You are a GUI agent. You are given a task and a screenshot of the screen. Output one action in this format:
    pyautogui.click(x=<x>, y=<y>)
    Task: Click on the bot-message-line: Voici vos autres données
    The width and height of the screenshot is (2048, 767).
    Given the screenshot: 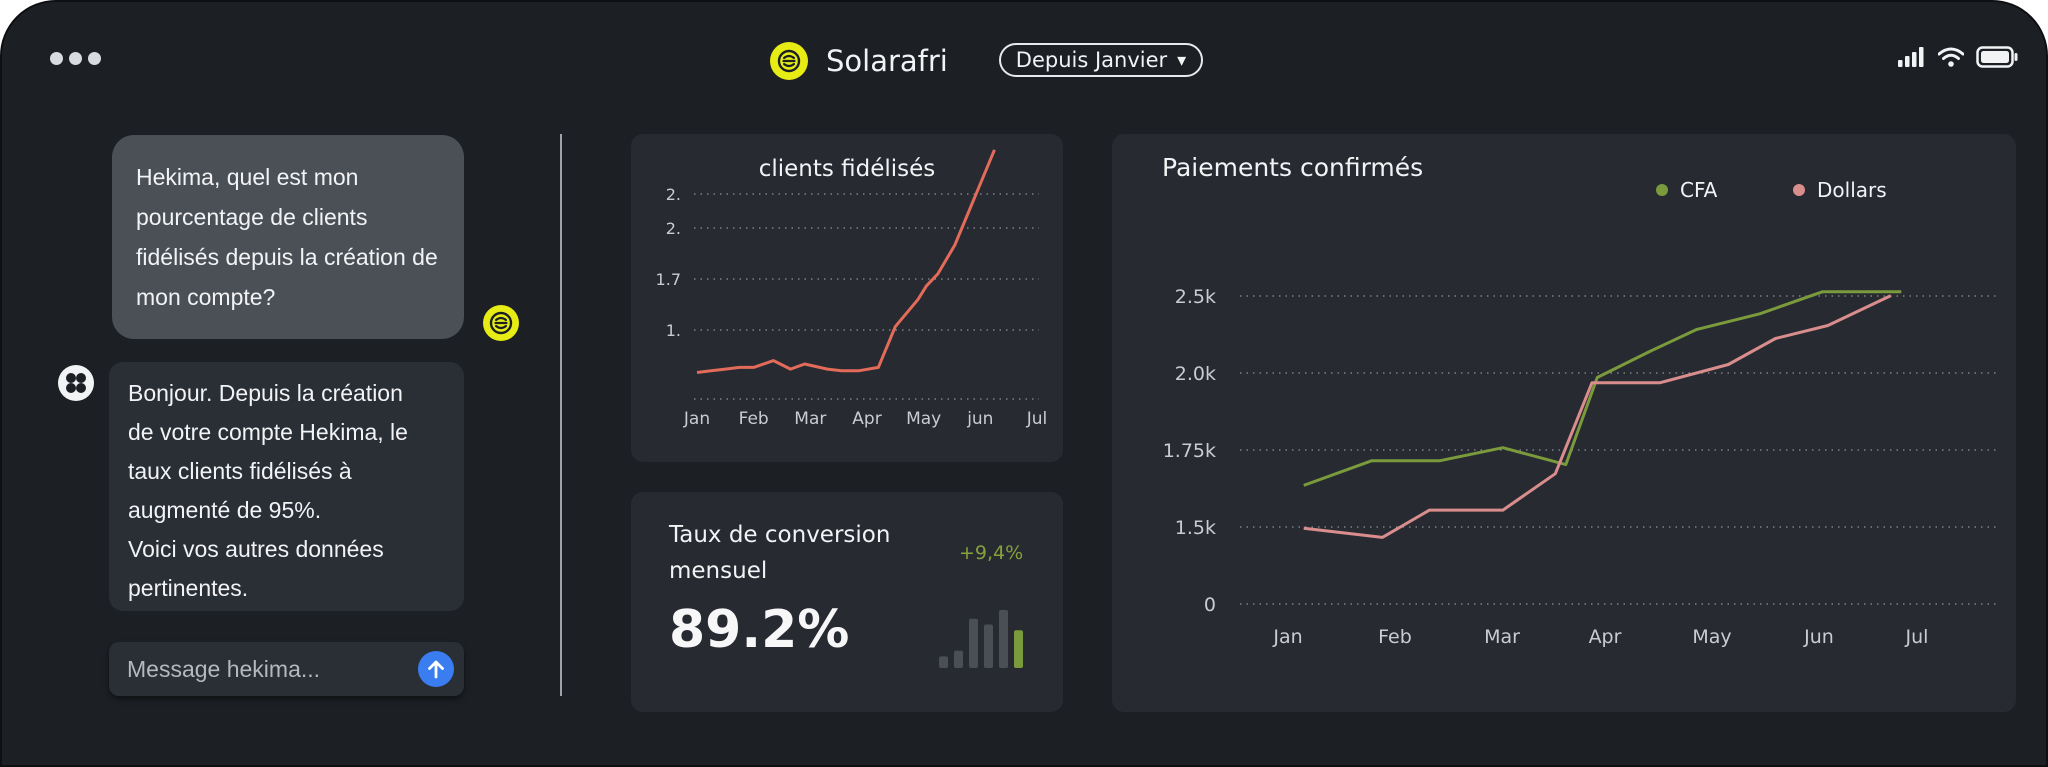 What is the action you would take?
    pyautogui.click(x=256, y=549)
    